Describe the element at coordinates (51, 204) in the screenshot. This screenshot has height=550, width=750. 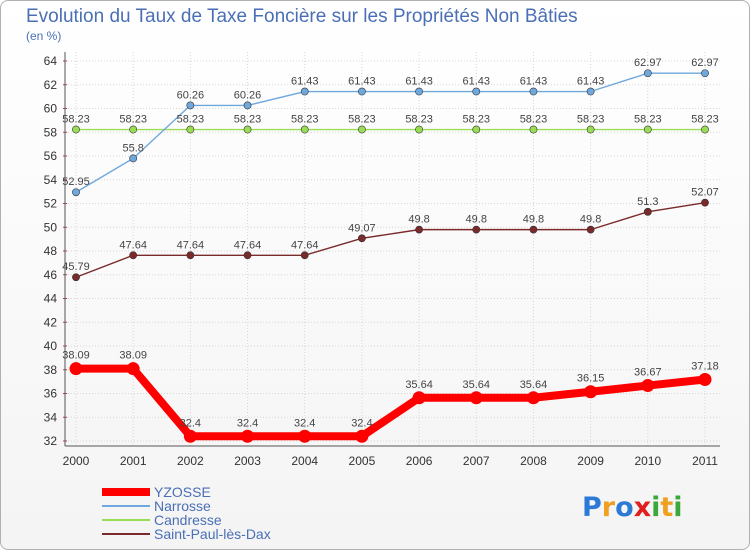
I see `y-tick-label: 52` at that location.